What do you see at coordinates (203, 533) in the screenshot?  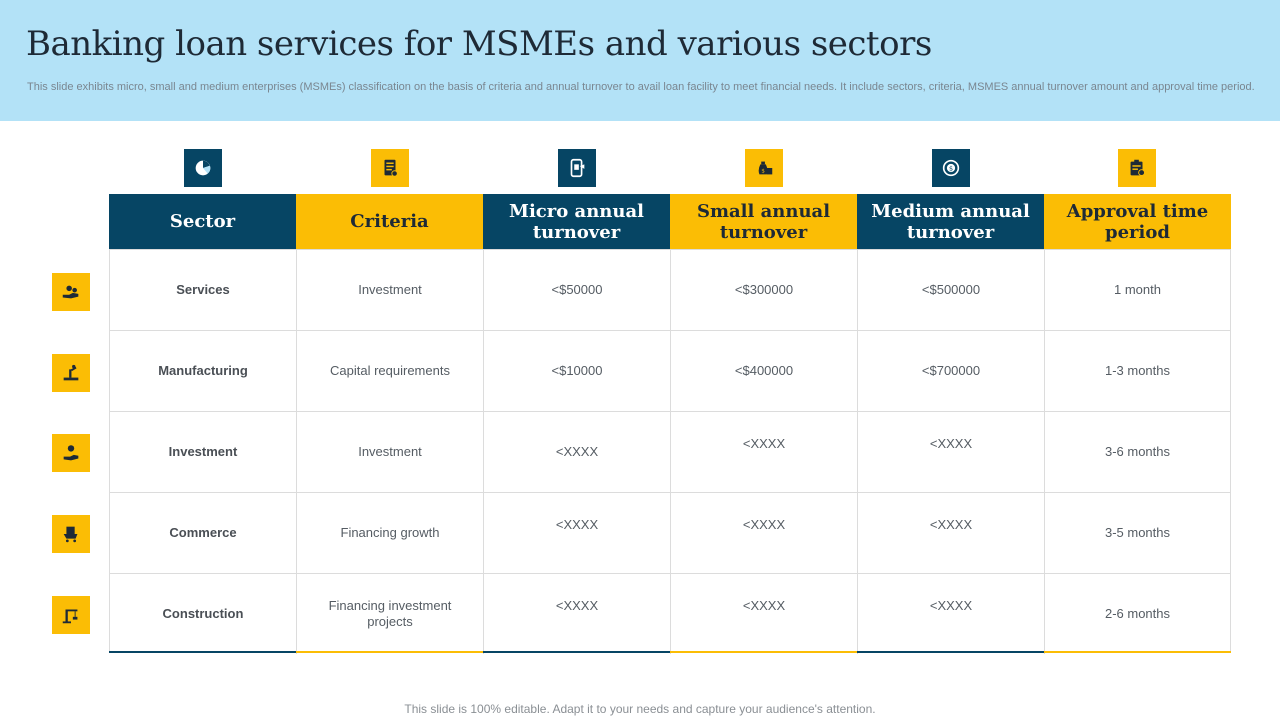 I see `cell-sector: Commerce` at bounding box center [203, 533].